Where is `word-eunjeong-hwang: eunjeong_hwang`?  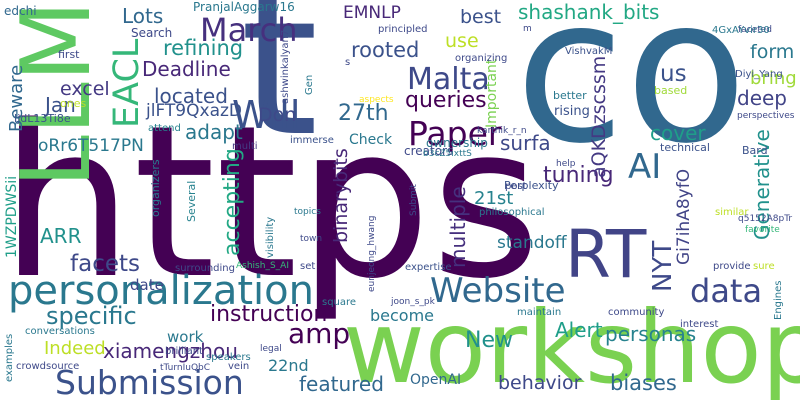 word-eunjeong-hwang: eunjeong_hwang is located at coordinates (372, 253).